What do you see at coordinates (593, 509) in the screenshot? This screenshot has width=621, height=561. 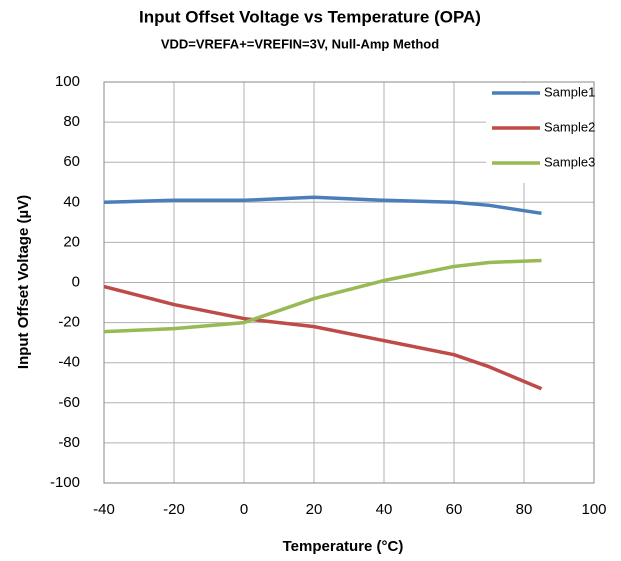 I see `x-tick-label: 100` at bounding box center [593, 509].